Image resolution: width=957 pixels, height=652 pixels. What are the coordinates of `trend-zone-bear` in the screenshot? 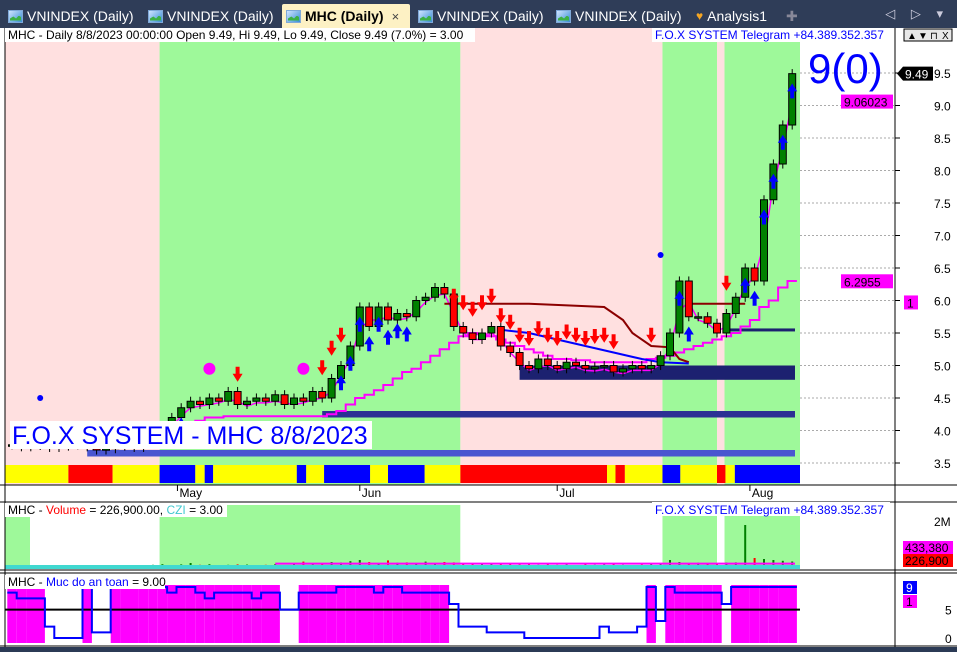 It's located at (82, 256).